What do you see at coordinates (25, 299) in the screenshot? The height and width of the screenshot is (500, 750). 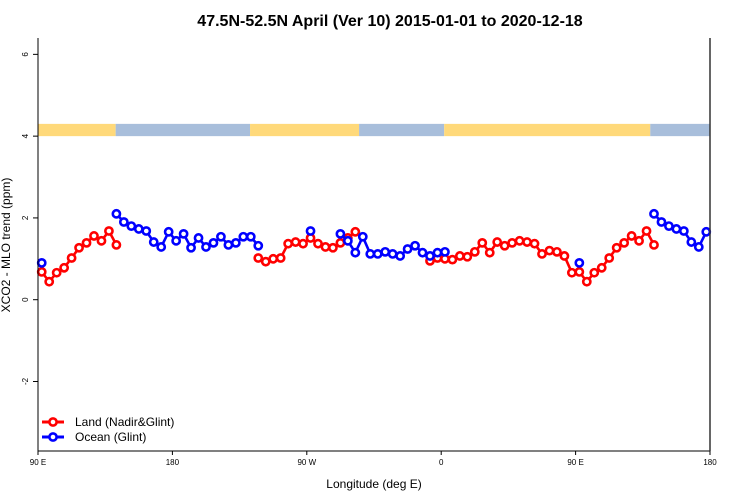 I see `y-tick-label: 0` at bounding box center [25, 299].